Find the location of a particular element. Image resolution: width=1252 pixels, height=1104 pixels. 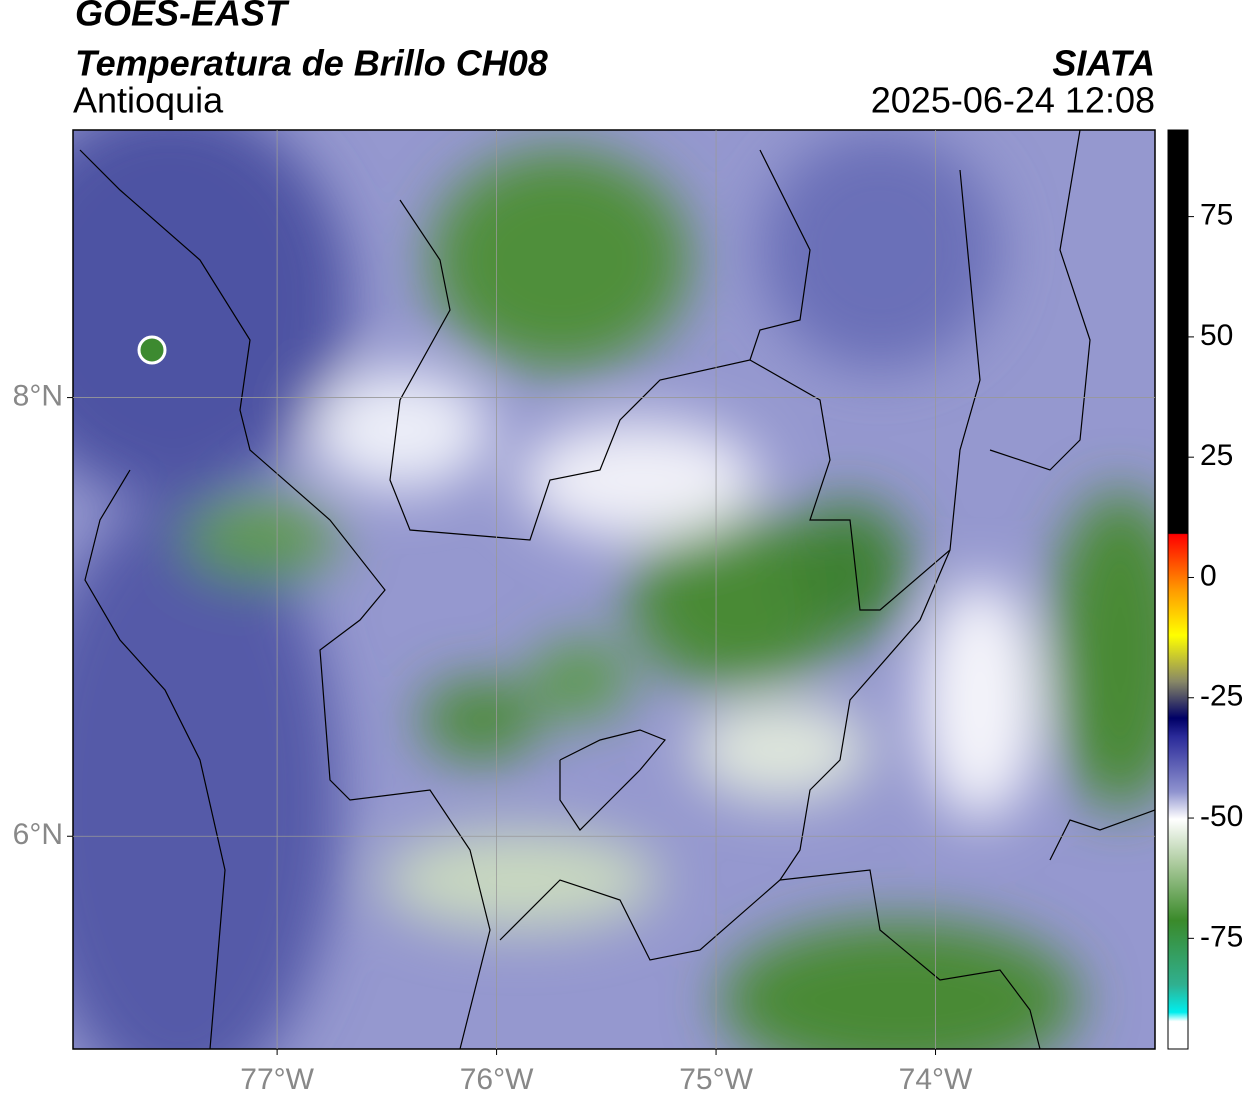

colorbar-tick-label: 75 is located at coordinates (1216, 215).